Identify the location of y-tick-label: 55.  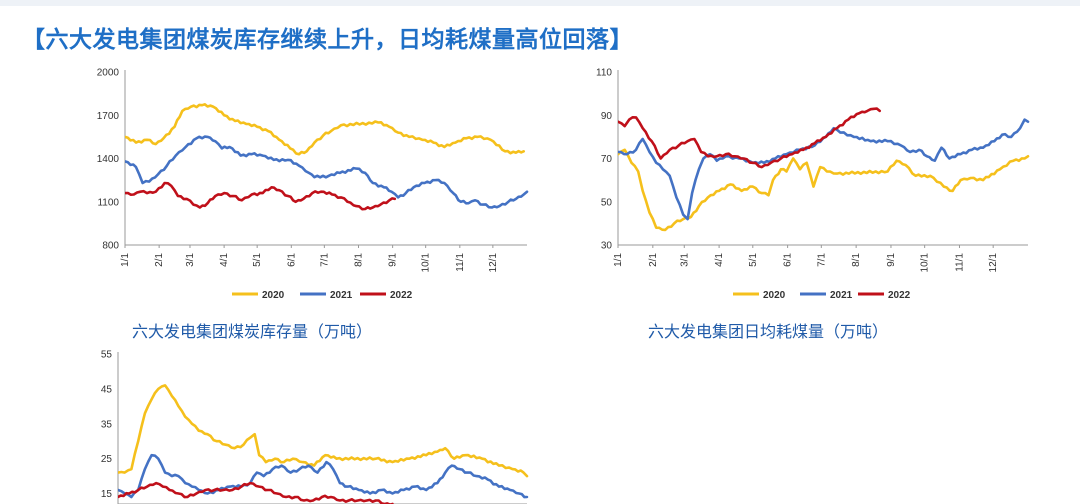
(107, 355).